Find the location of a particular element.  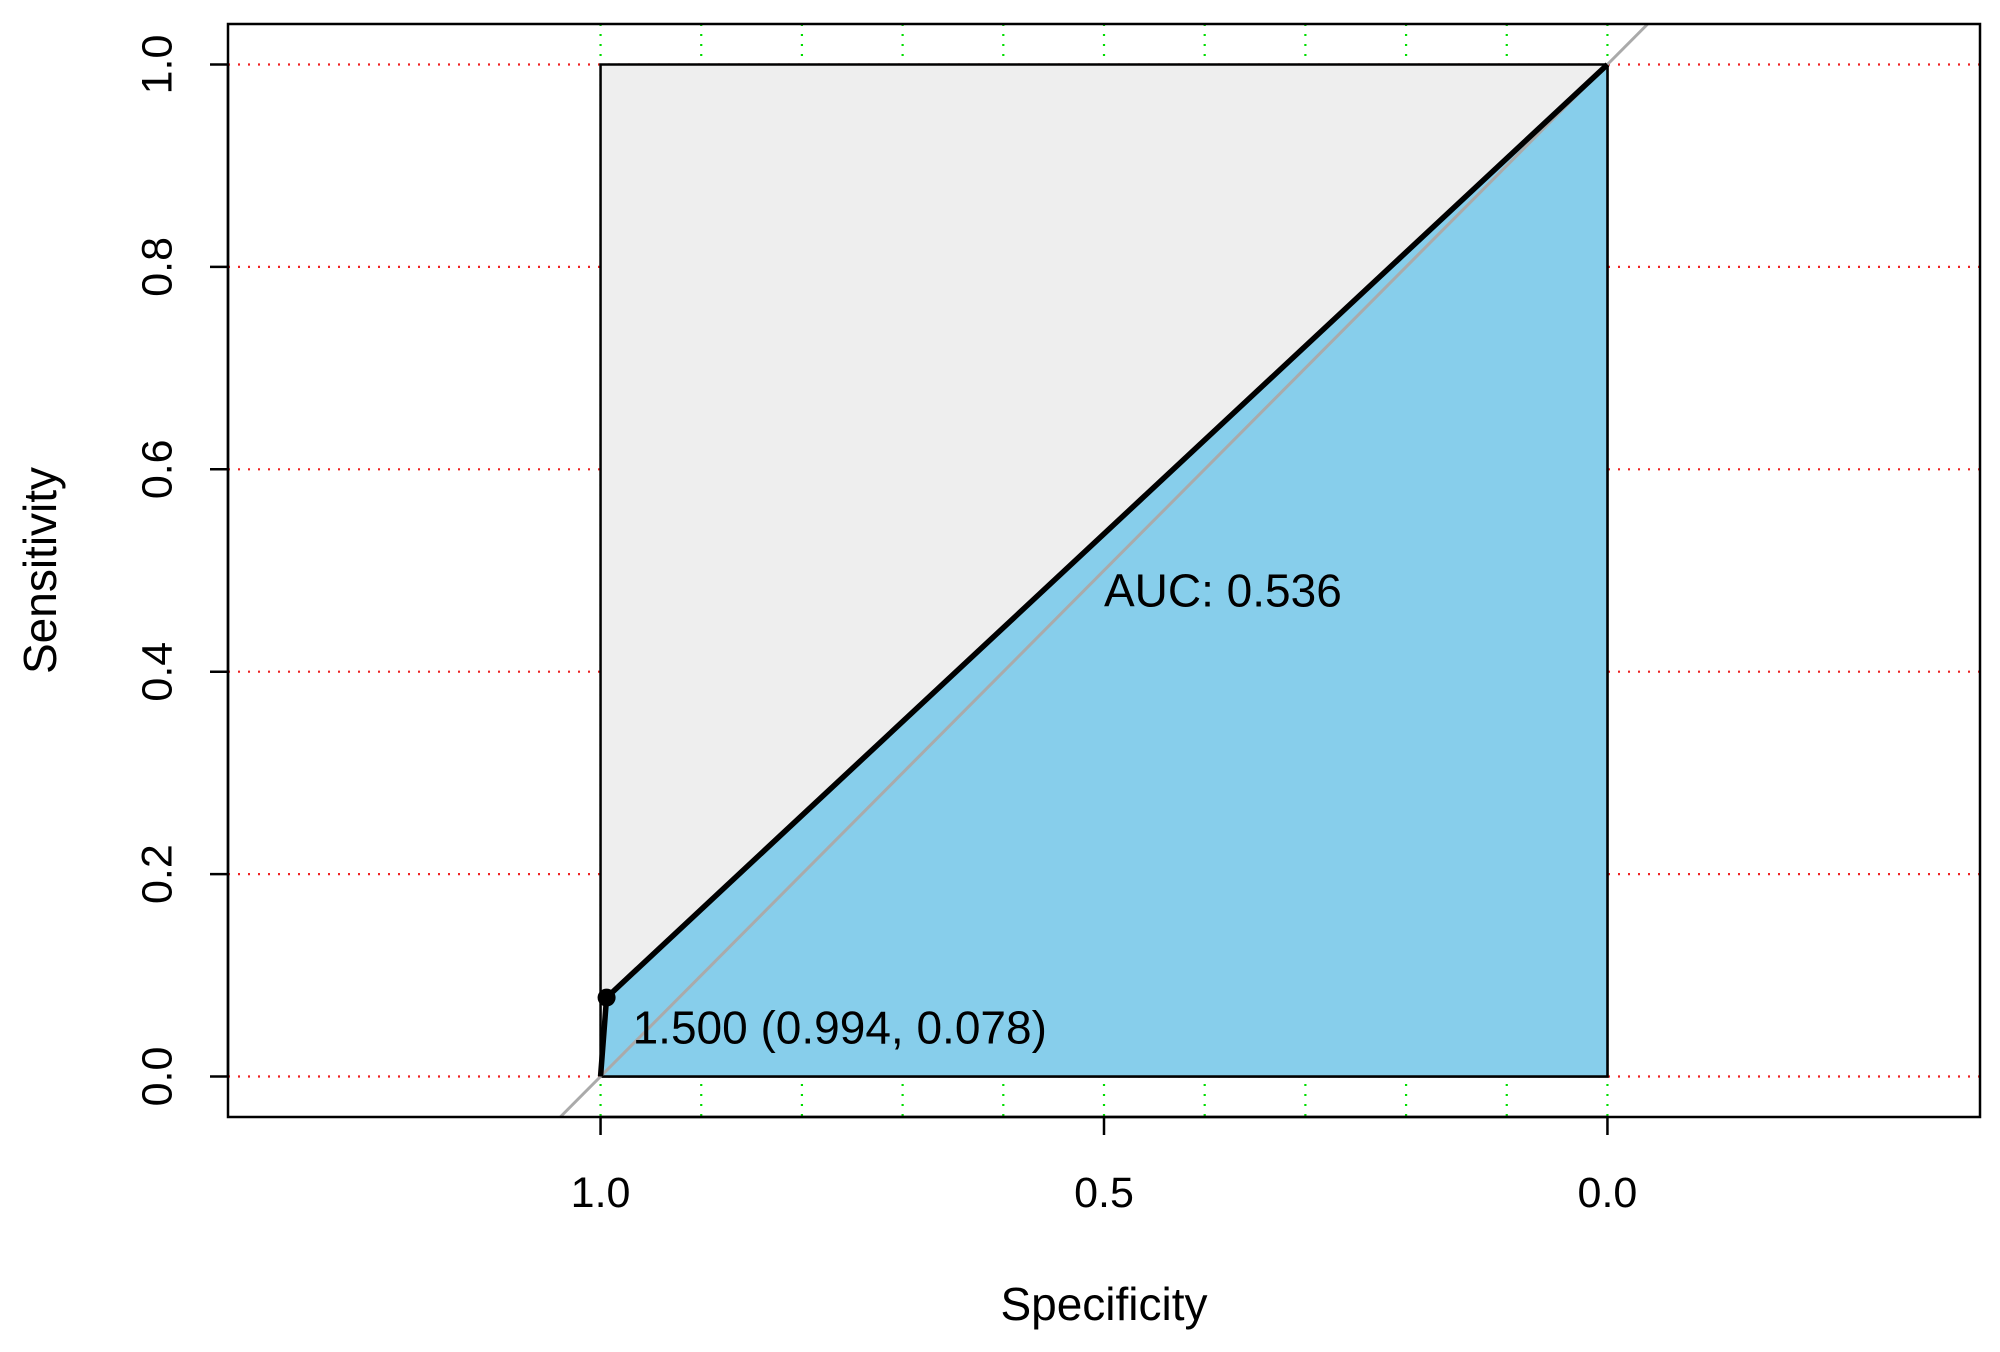

y-axis: 0.0 0.2 0.4 0.6 0.8 1.0 is located at coordinates (181, 571).